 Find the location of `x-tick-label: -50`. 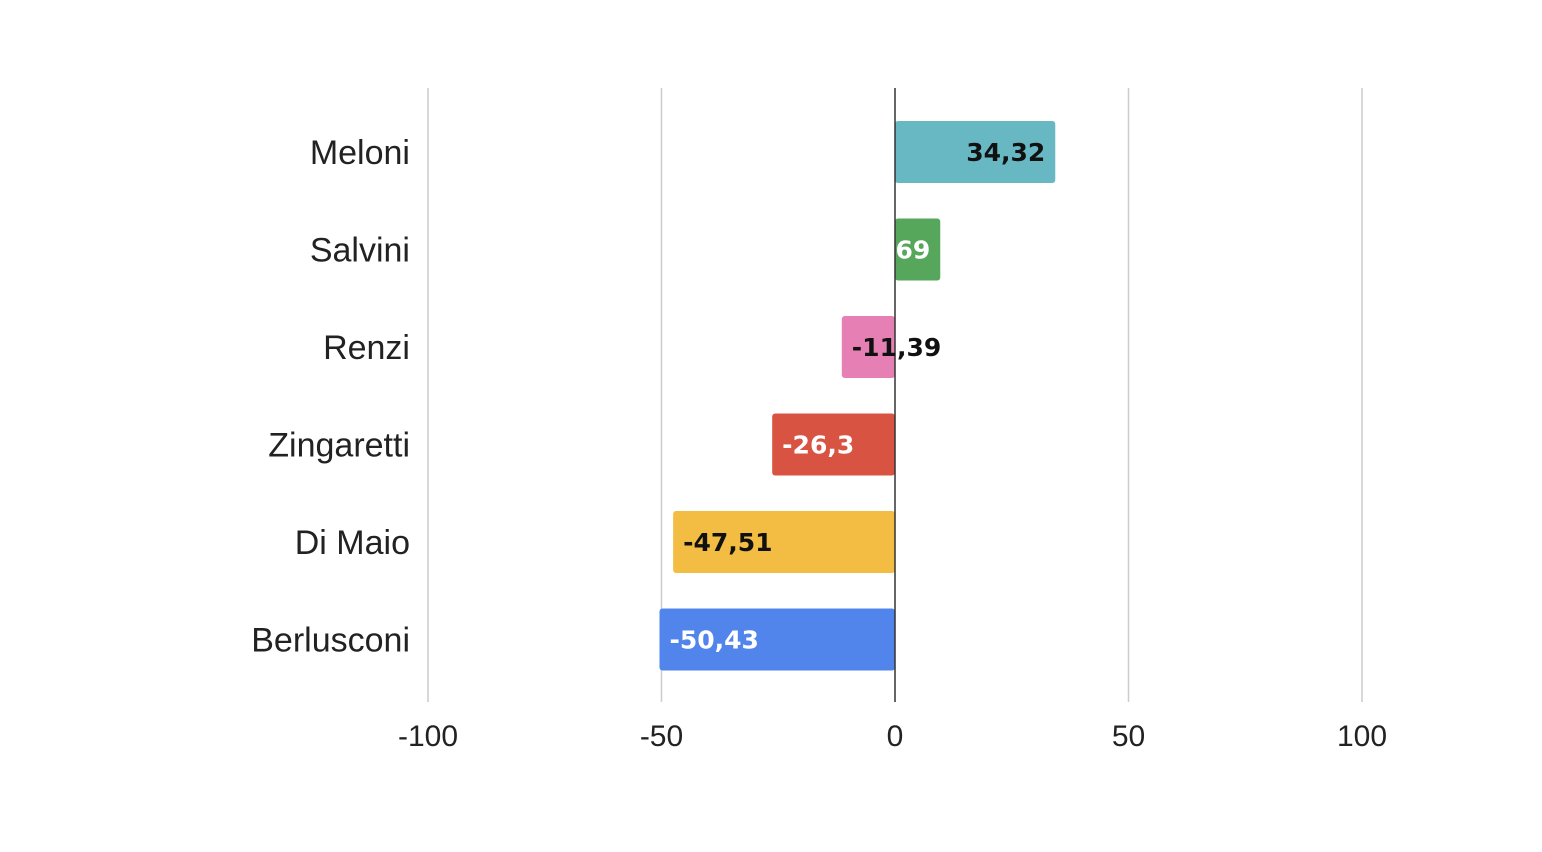

x-tick-label: -50 is located at coordinates (661, 736).